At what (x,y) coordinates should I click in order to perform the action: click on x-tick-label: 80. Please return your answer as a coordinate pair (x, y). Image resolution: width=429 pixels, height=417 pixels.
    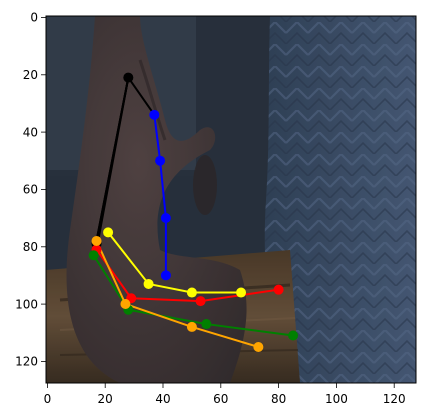
    Looking at the image, I should click on (278, 399).